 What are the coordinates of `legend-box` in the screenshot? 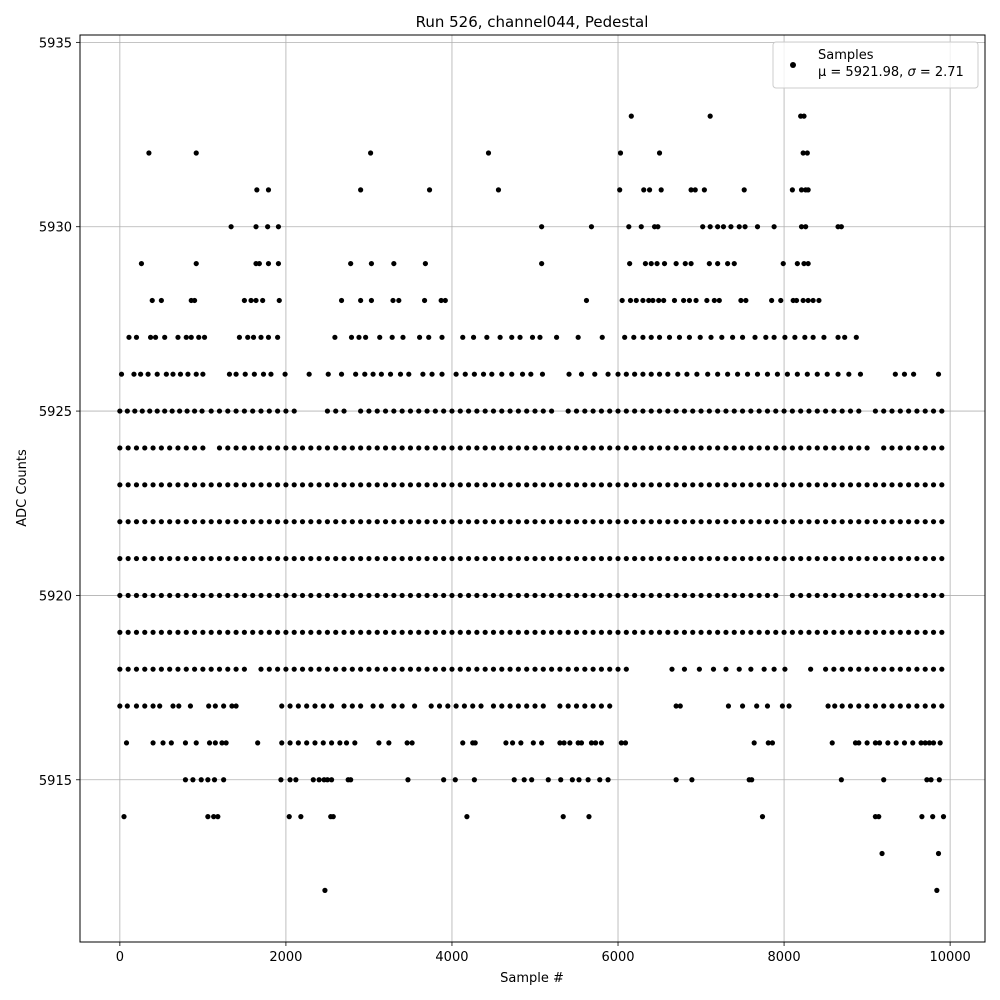 It's located at (875, 65).